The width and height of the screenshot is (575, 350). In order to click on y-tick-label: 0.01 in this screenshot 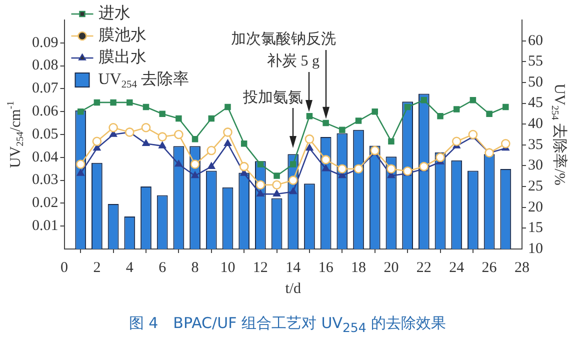, I will do `click(45, 226)`.